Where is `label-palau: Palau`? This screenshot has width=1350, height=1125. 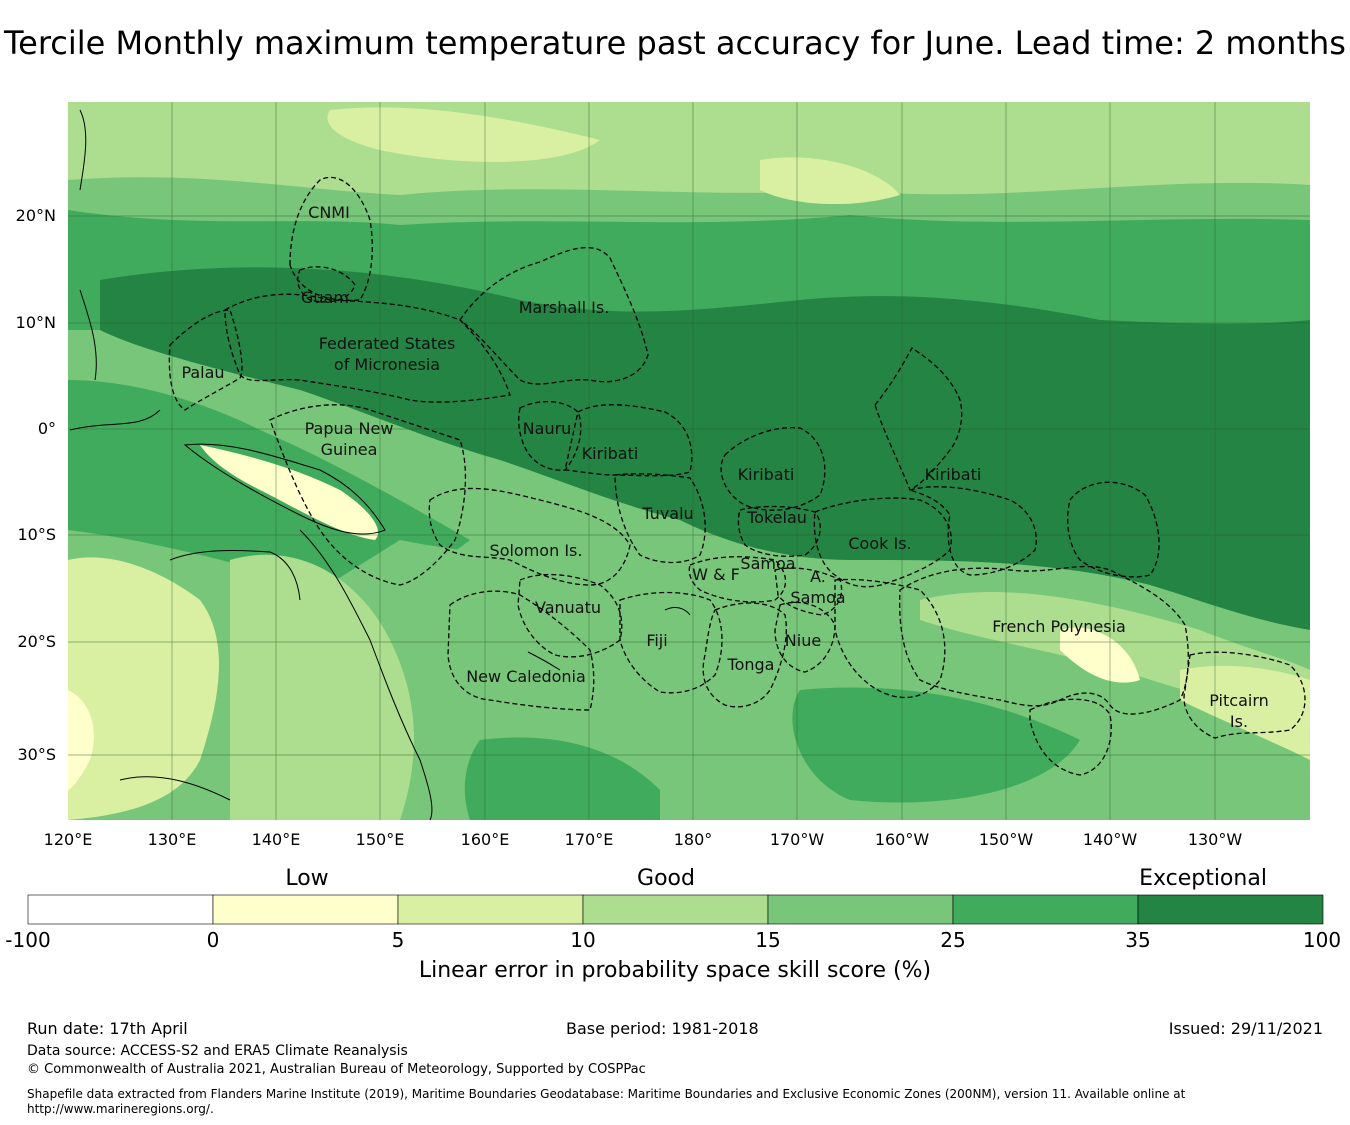
label-palau: Palau is located at coordinates (202, 372).